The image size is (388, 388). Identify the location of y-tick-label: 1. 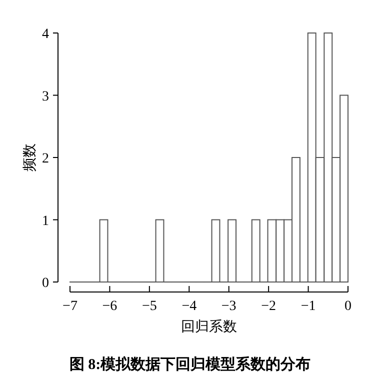
(45, 221).